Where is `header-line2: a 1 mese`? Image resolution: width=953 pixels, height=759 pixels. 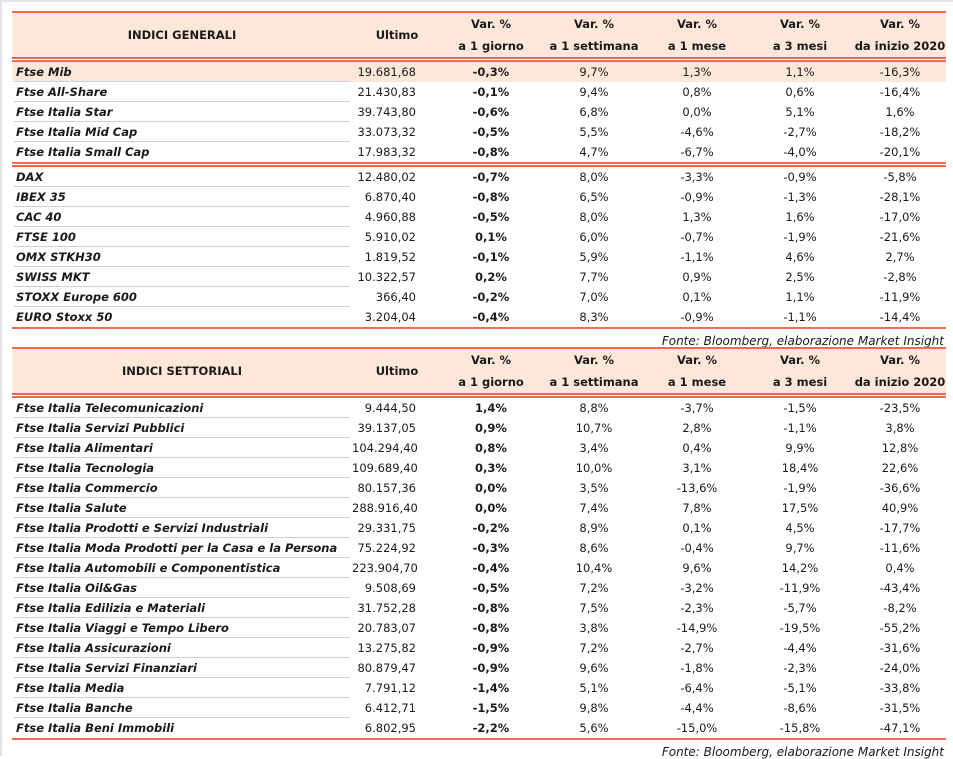
header-line2: a 1 mese is located at coordinates (697, 46).